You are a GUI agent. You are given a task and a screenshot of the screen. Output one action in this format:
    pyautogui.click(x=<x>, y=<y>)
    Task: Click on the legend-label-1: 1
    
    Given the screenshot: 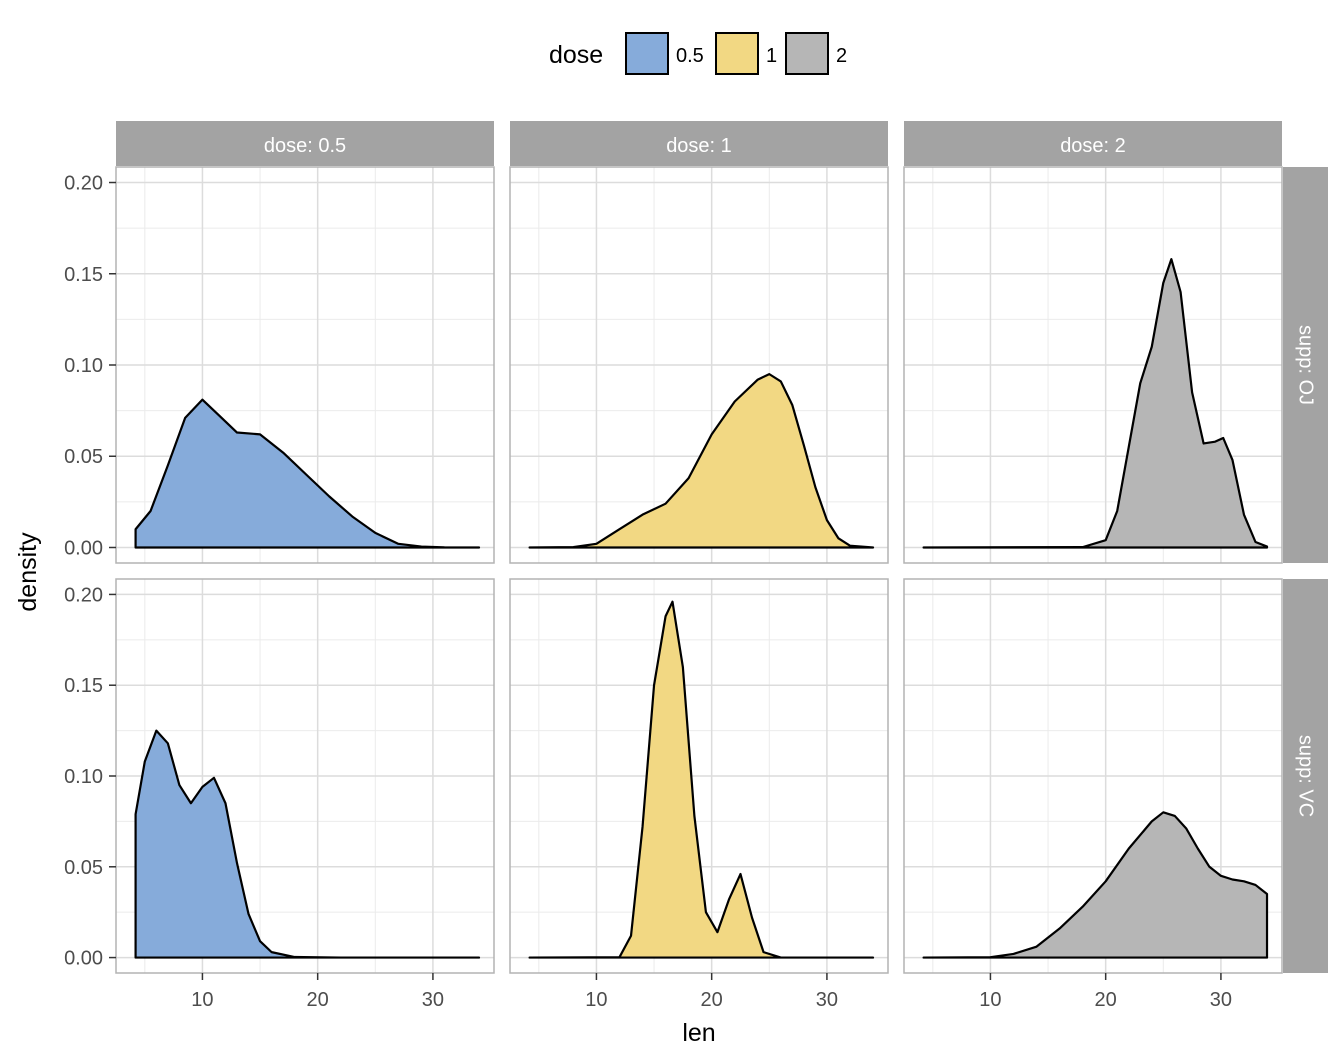 What is the action you would take?
    pyautogui.click(x=771, y=56)
    